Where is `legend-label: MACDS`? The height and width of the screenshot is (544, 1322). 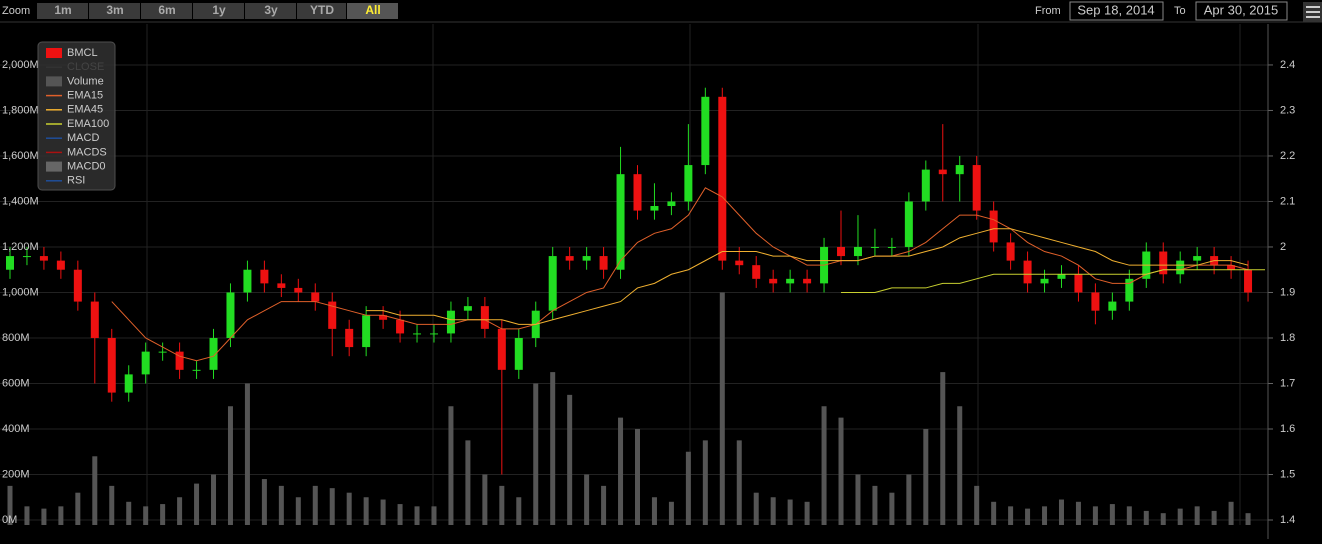 legend-label: MACDS is located at coordinates (87, 152).